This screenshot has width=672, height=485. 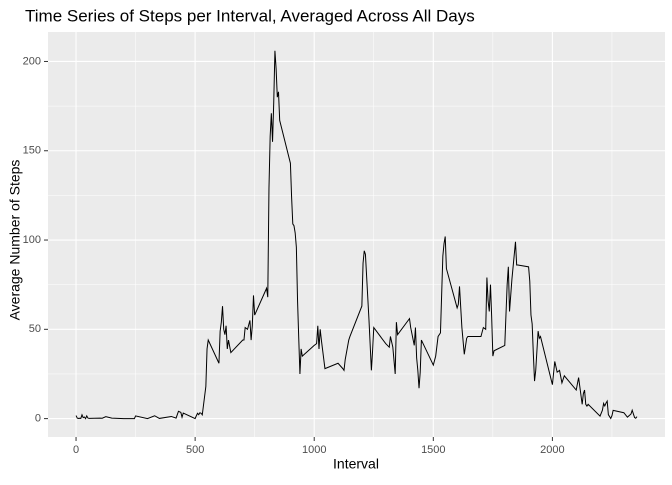 I want to click on x-tick-label: 1000, so click(x=314, y=450).